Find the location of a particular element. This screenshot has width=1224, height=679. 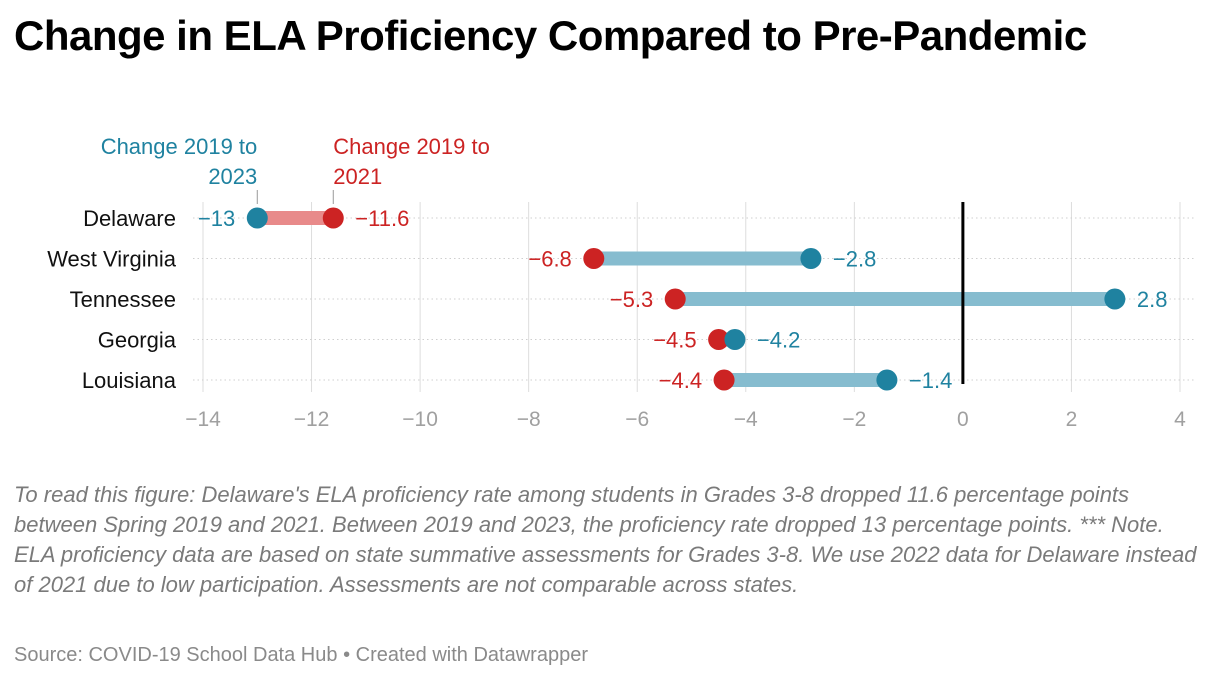

credit-link: Created with Datawrapper is located at coordinates (471, 655).